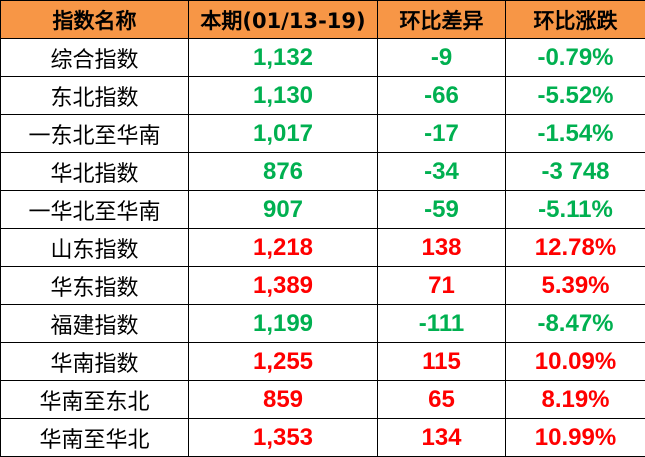  Describe the element at coordinates (283, 285) in the screenshot. I see `cell-current: 1,389` at that location.